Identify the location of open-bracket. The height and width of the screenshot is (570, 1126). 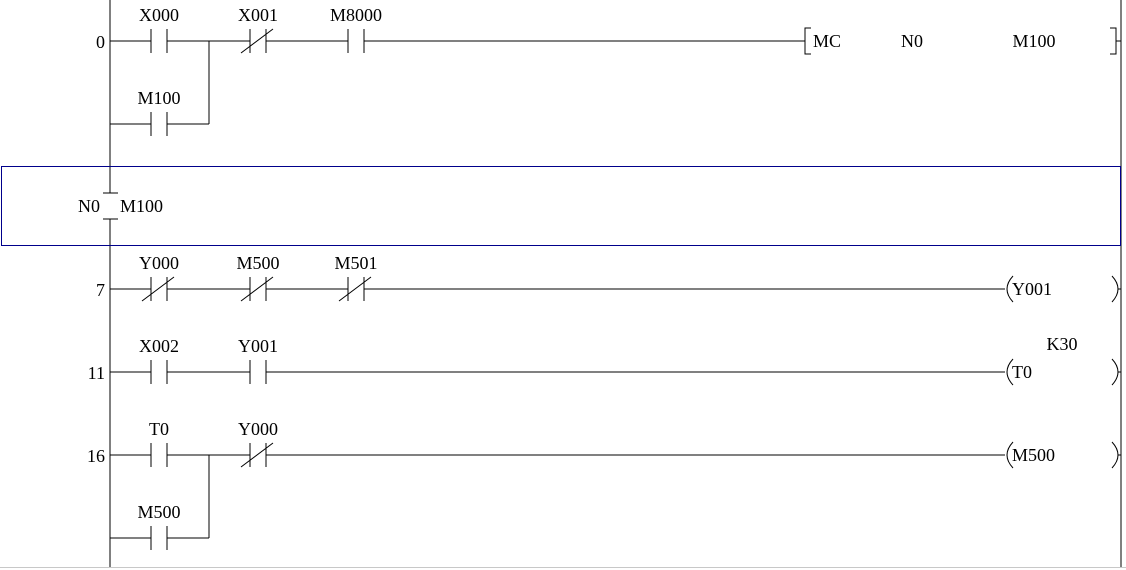
(807, 41).